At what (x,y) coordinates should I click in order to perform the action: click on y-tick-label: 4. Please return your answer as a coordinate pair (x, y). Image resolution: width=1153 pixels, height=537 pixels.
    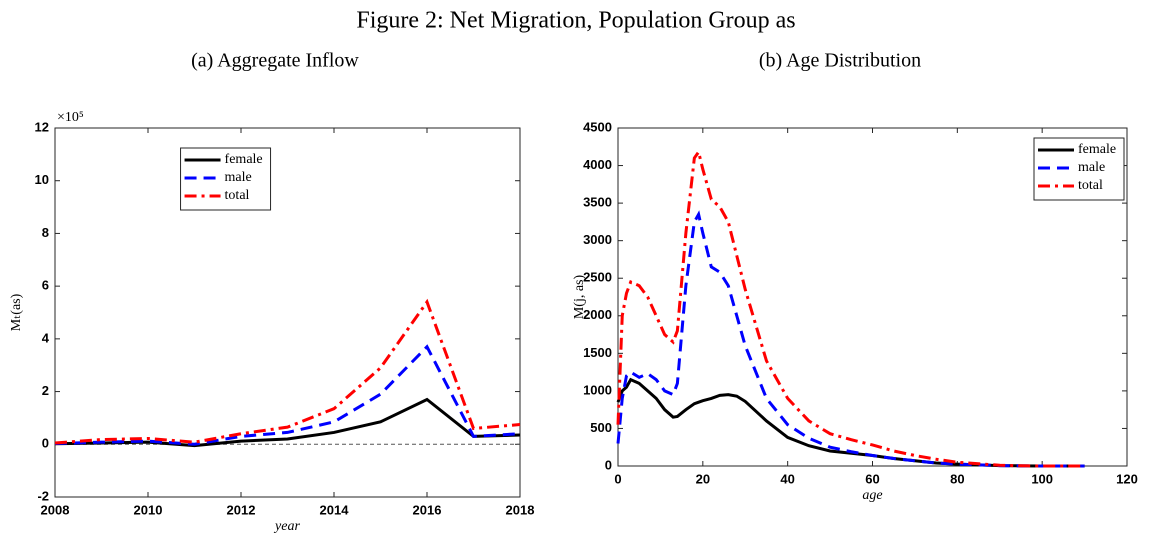
    Looking at the image, I should click on (46, 337).